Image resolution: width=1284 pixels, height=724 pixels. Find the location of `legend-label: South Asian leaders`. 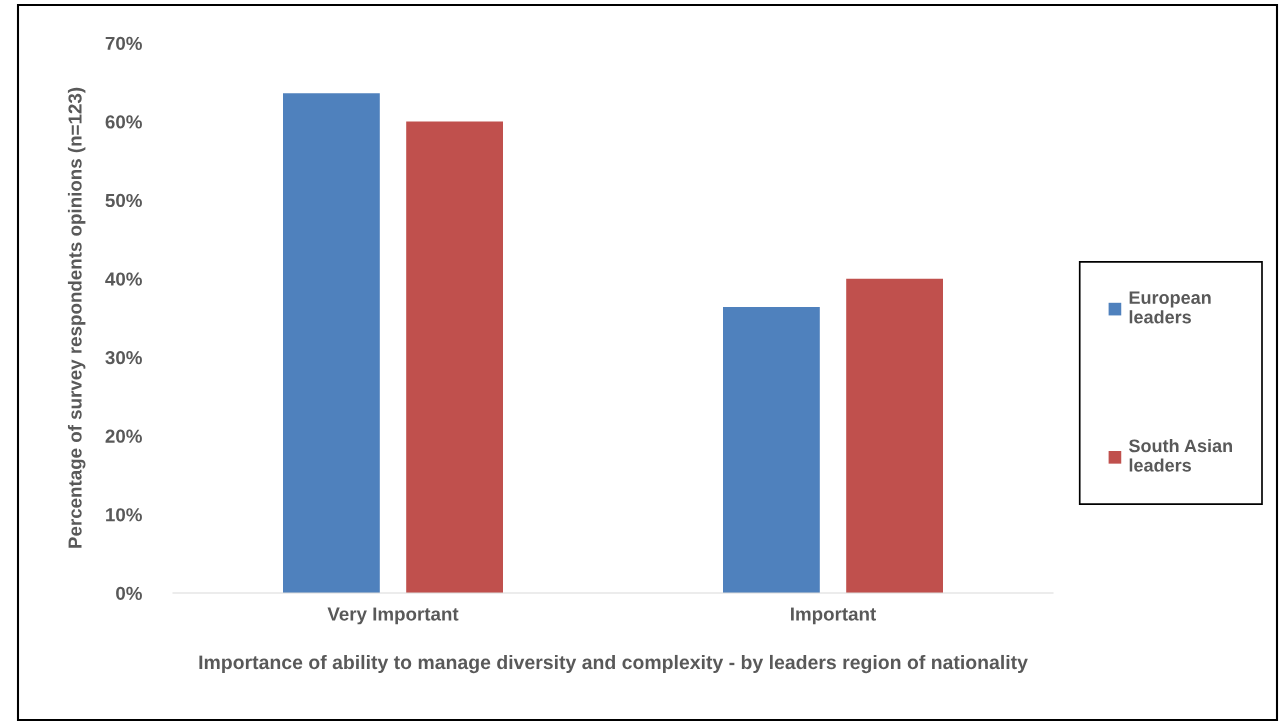

legend-label: South Asian leaders is located at coordinates (1180, 455).